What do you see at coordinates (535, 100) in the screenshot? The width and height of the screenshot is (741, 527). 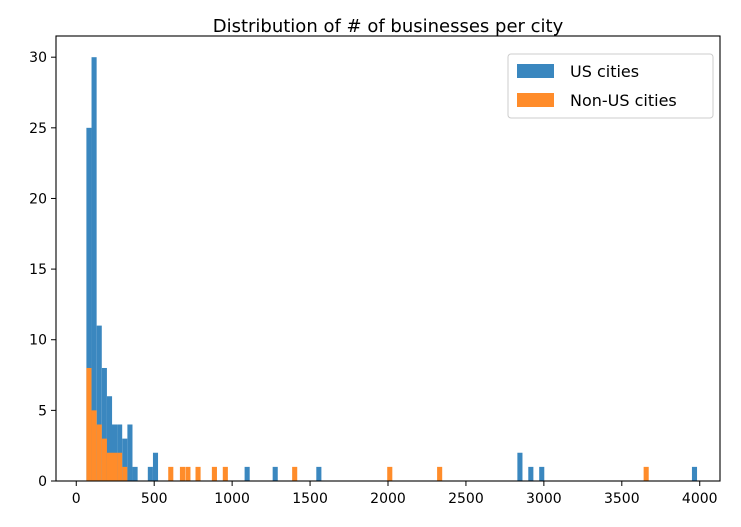 I see `legend-swatch-non-us` at bounding box center [535, 100].